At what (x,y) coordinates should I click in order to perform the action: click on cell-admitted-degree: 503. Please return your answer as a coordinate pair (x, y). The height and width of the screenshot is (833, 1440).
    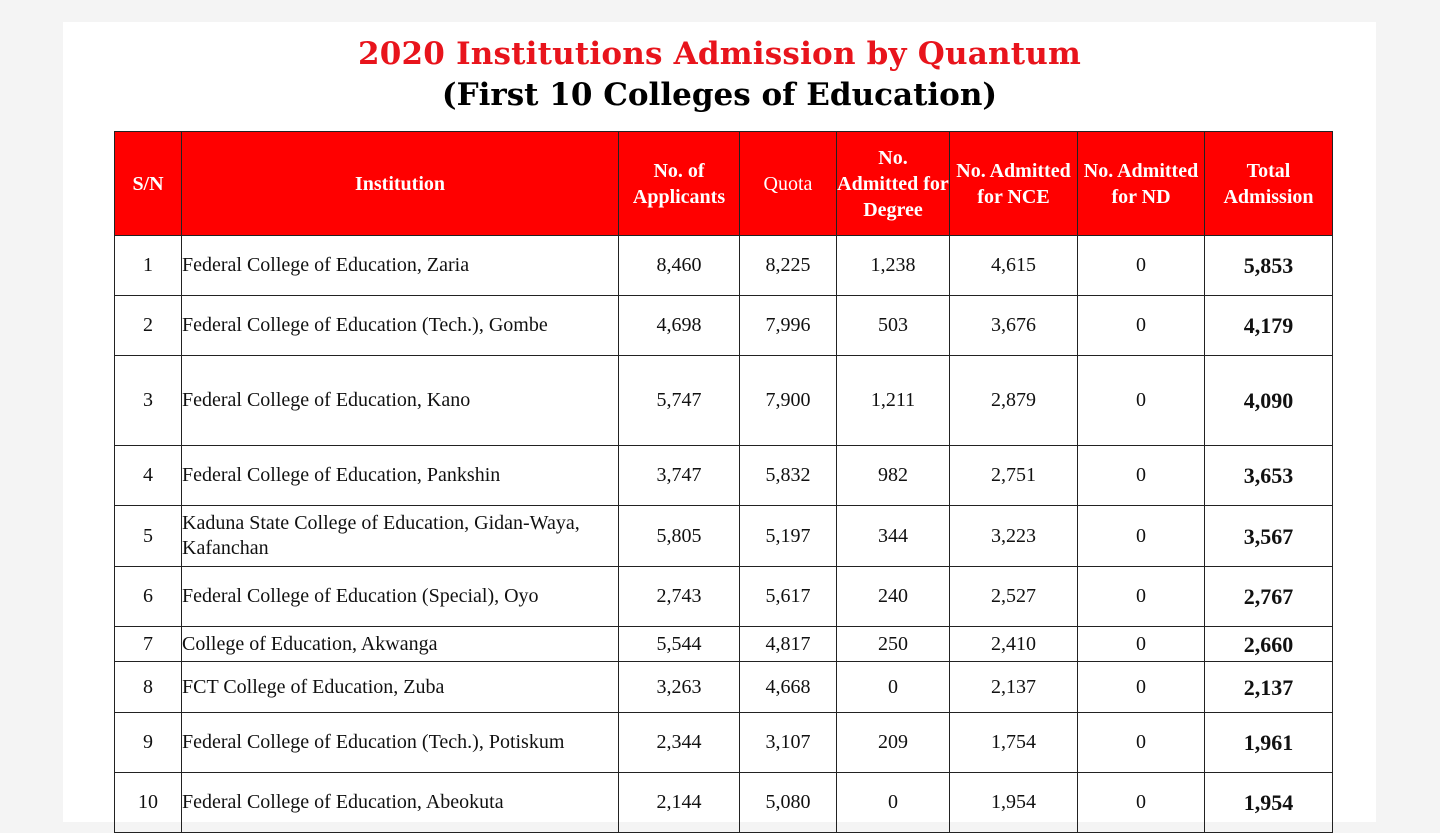
    Looking at the image, I should click on (893, 325).